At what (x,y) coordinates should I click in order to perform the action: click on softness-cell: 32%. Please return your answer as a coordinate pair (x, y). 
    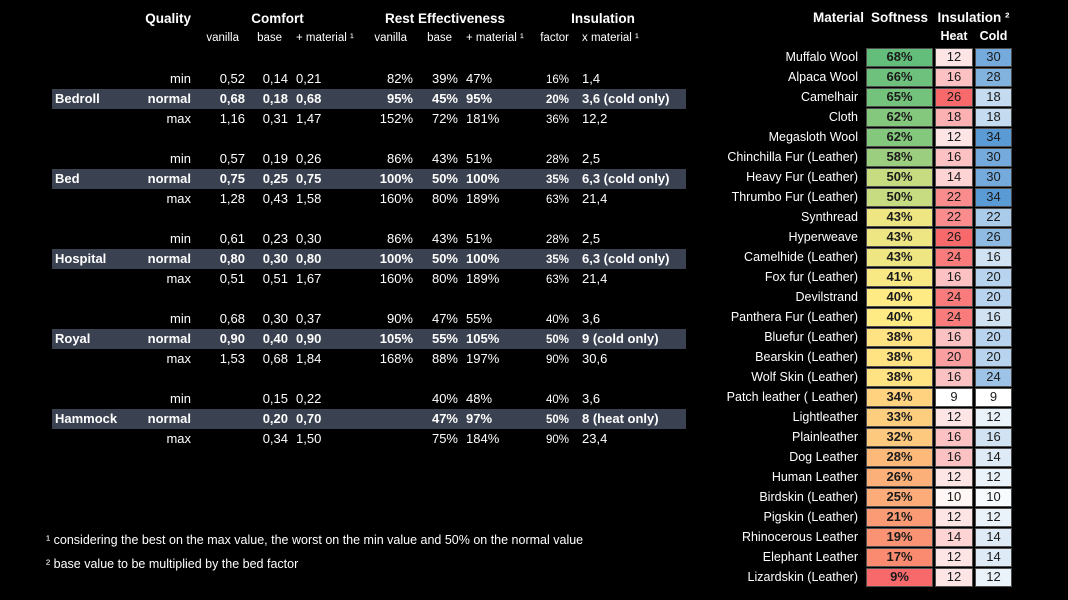
    Looking at the image, I should click on (899, 437).